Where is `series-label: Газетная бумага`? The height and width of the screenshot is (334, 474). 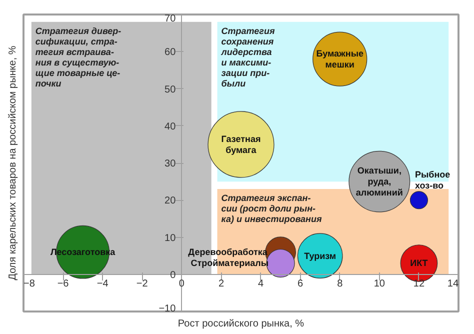
series-label: Газетная бумага is located at coordinates (241, 144).